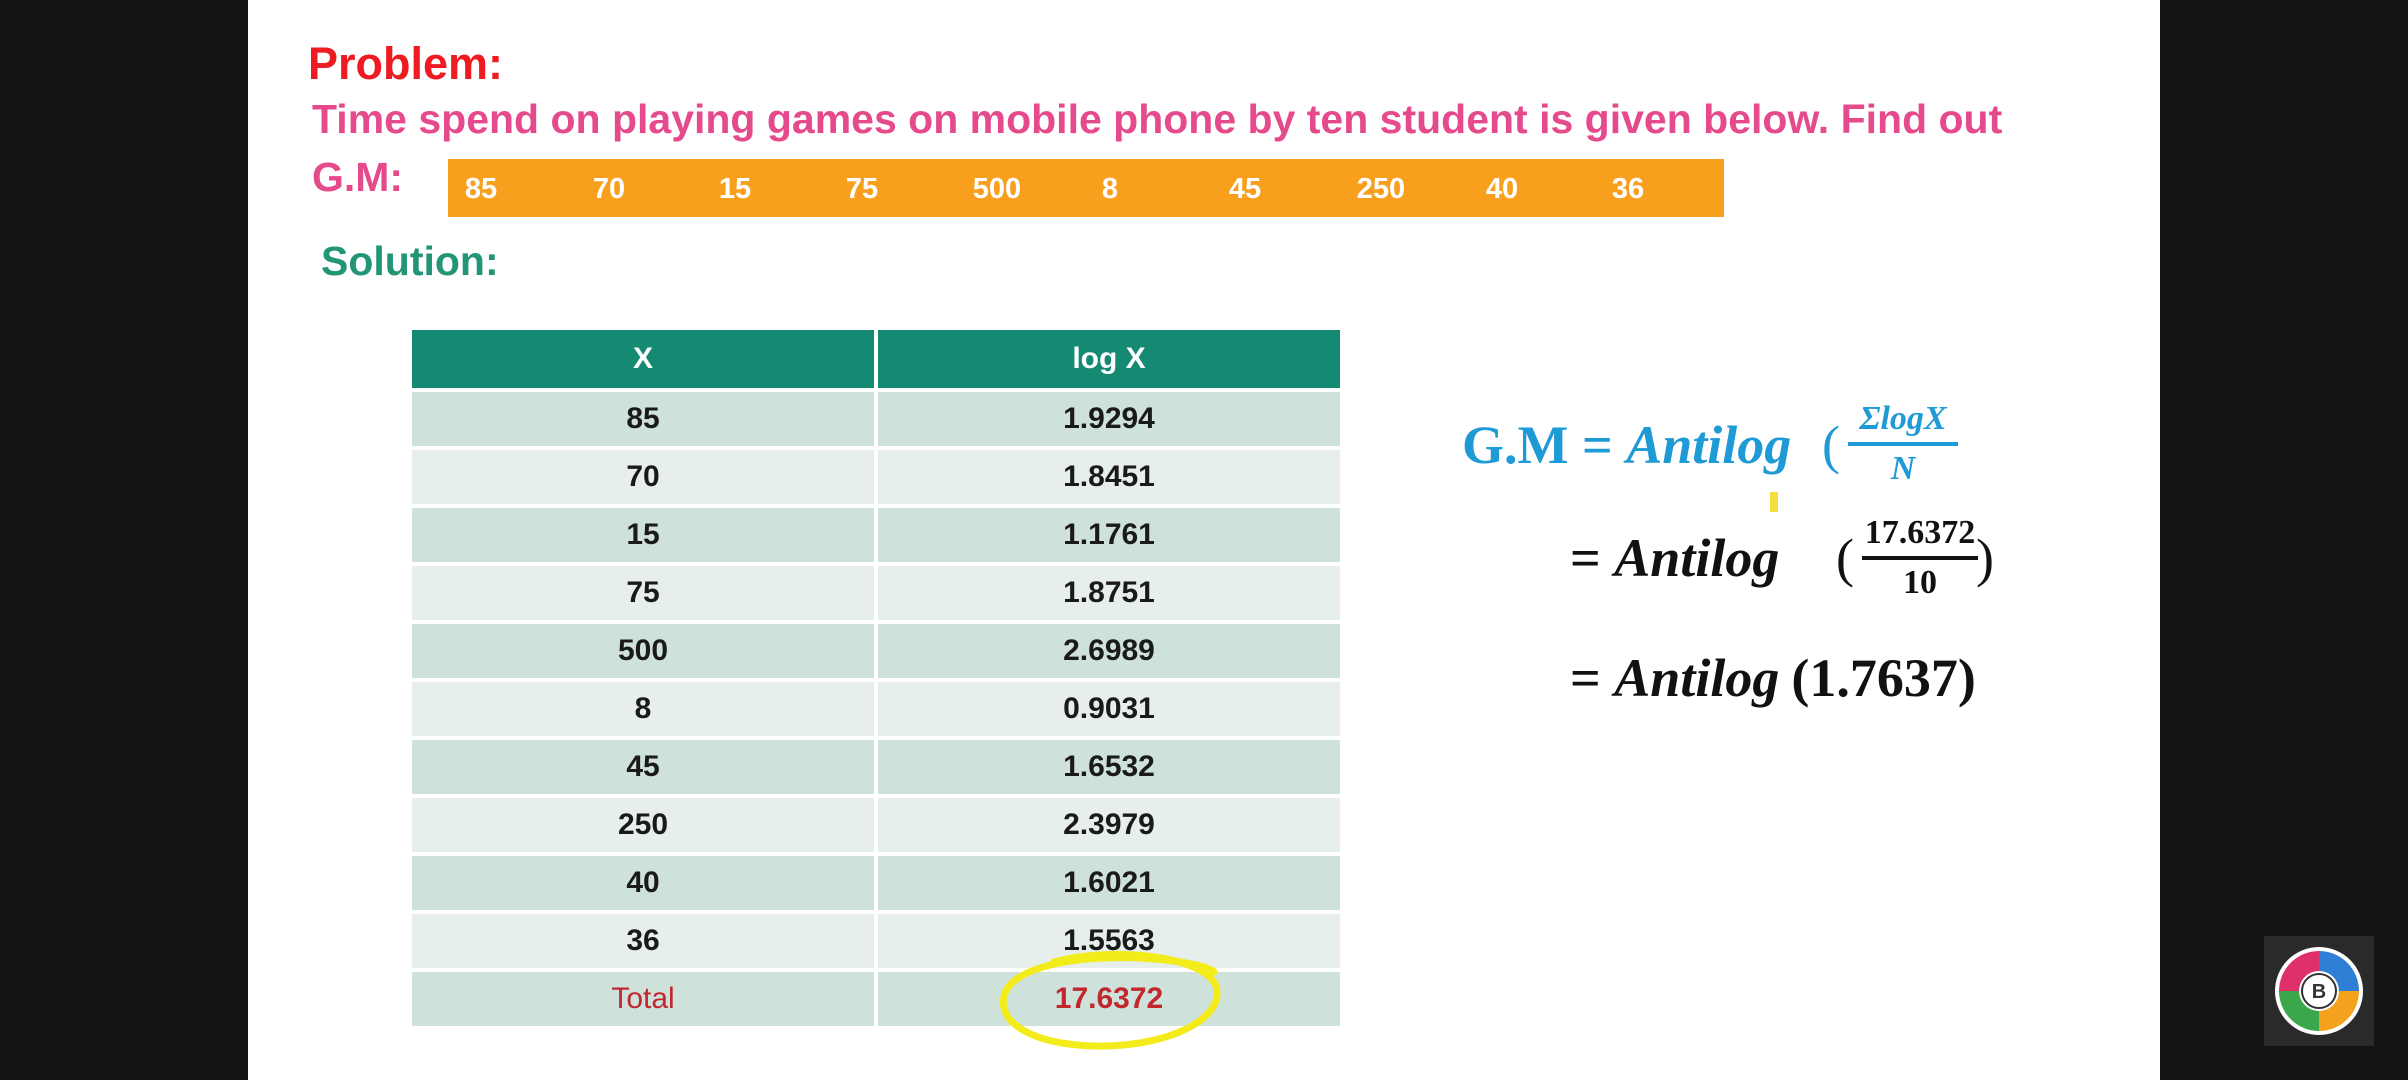  I want to click on table-row: 15 1.1761, so click(876, 536).